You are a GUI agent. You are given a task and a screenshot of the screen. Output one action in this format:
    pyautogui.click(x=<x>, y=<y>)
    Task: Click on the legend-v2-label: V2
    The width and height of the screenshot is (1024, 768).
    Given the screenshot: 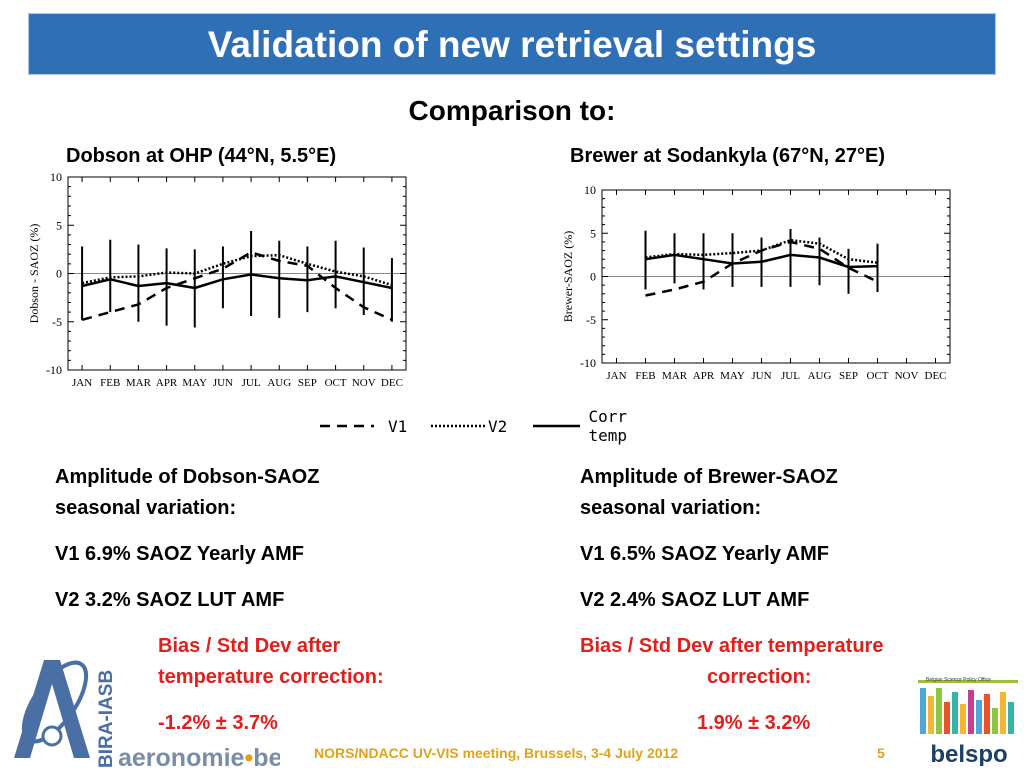 What is the action you would take?
    pyautogui.click(x=498, y=426)
    